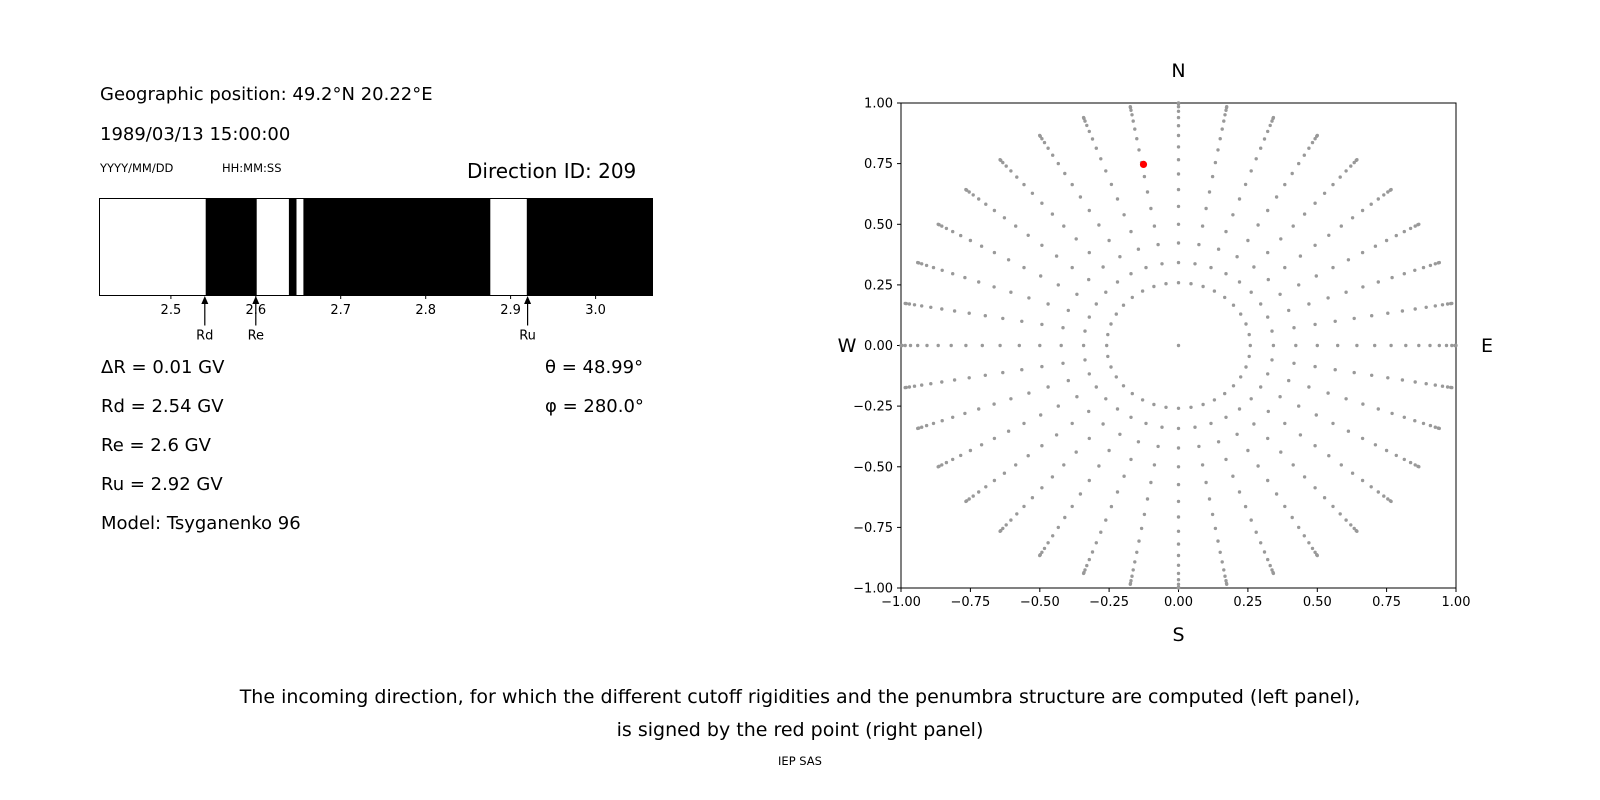  I want to click on x-tick-label: 0.25, so click(1247, 602).